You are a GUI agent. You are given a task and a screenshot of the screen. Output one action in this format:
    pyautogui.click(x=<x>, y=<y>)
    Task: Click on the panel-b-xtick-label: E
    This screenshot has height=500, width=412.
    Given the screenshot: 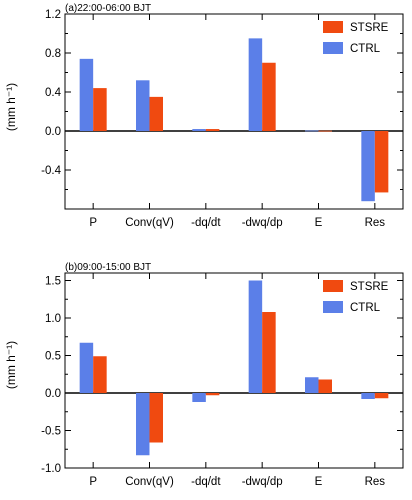 What is the action you would take?
    pyautogui.click(x=319, y=482)
    